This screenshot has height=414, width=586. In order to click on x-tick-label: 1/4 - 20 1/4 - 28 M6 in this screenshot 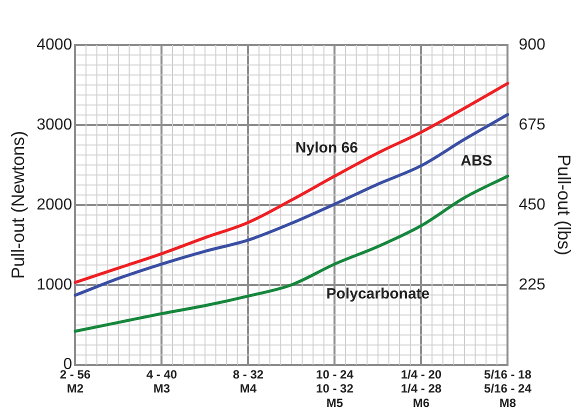, I will do `click(421, 388)`.